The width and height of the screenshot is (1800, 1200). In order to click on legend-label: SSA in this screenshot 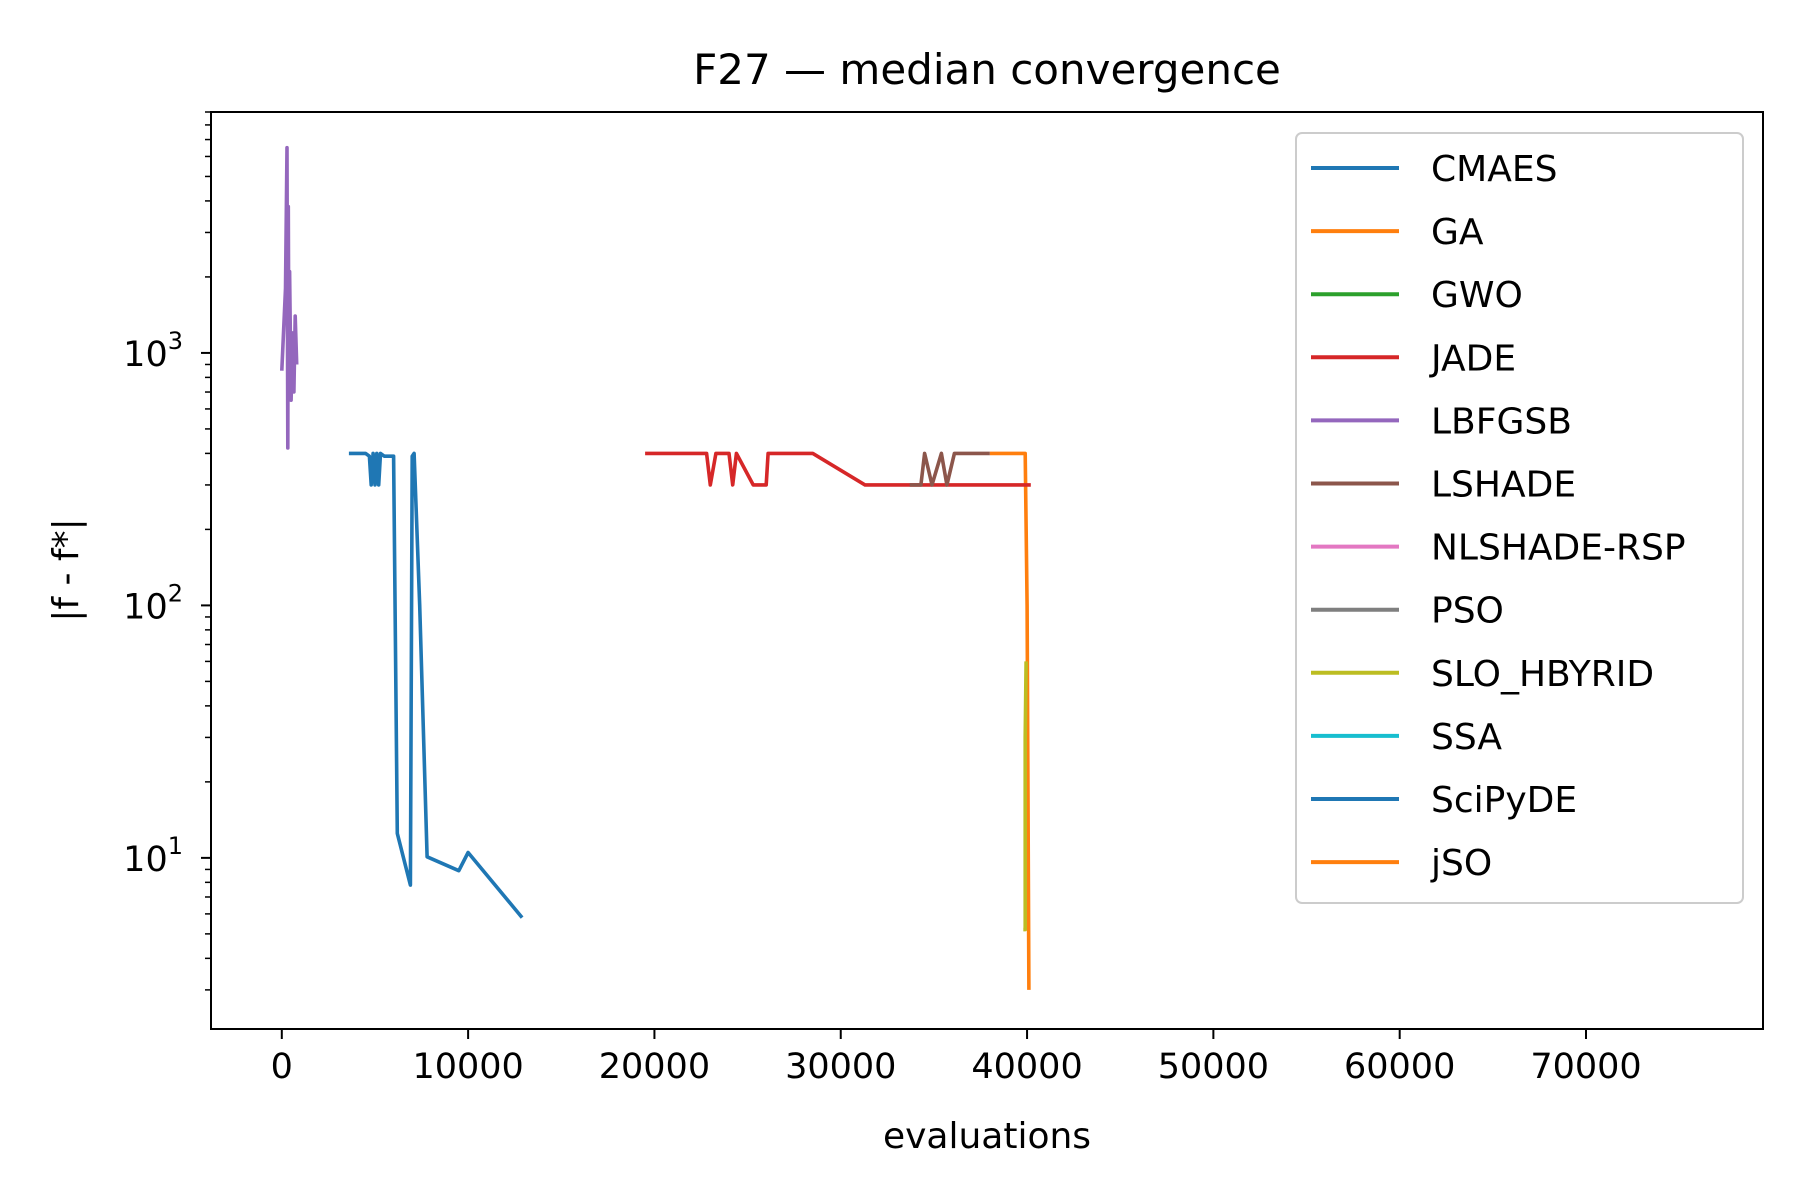, I will do `click(1466, 737)`.